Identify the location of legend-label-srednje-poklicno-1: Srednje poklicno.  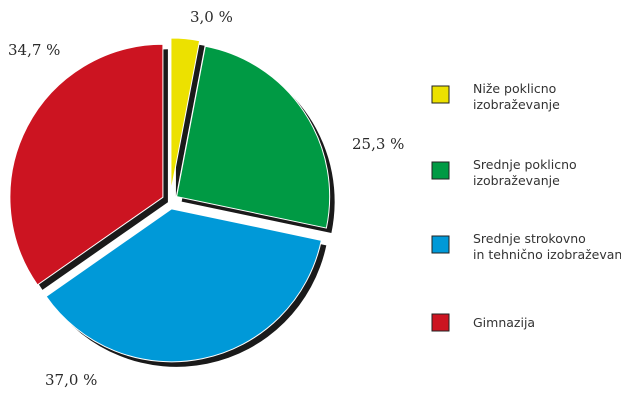
(525, 164).